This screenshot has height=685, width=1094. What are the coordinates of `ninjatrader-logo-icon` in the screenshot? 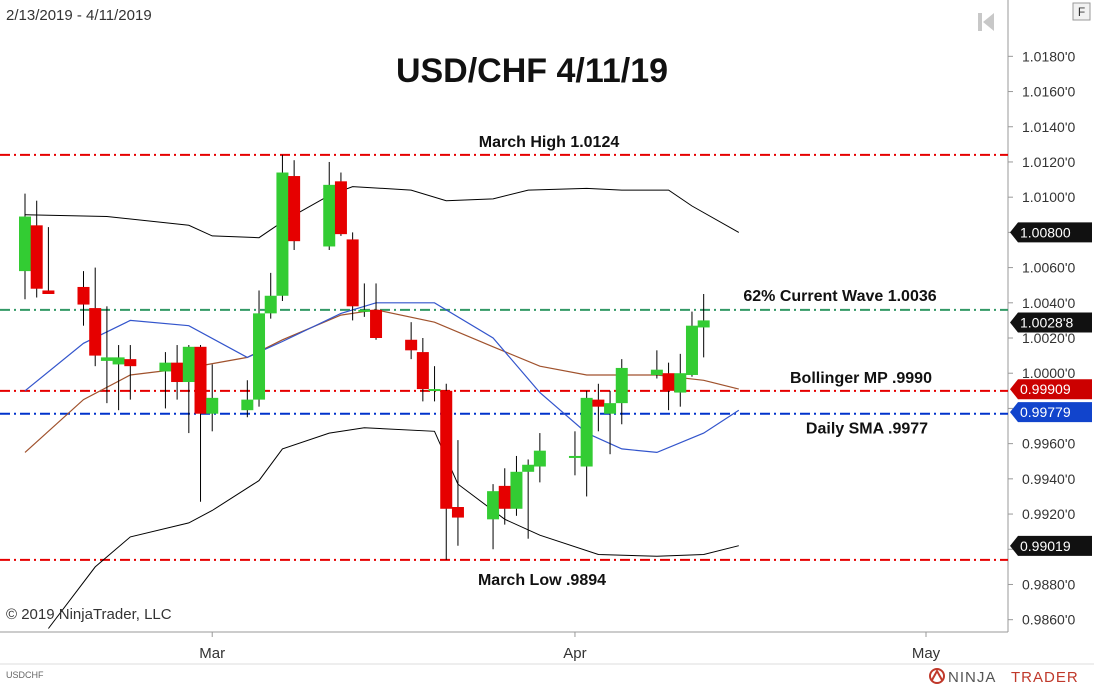 It's located at (937, 676).